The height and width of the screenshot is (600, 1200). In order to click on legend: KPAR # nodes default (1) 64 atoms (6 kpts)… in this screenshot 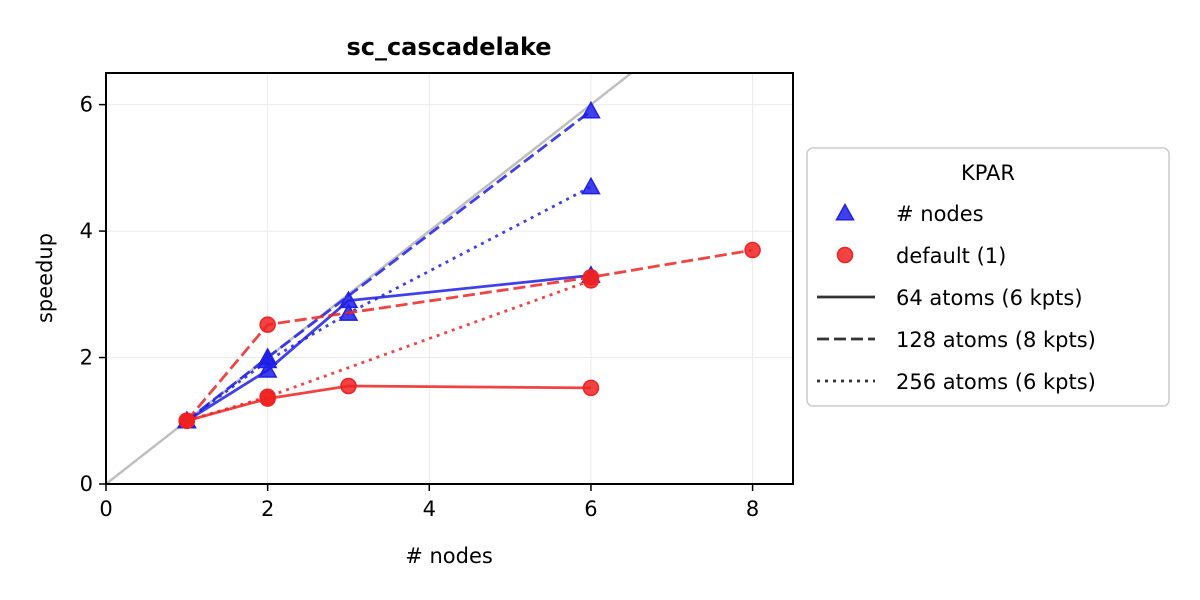, I will do `click(988, 277)`.